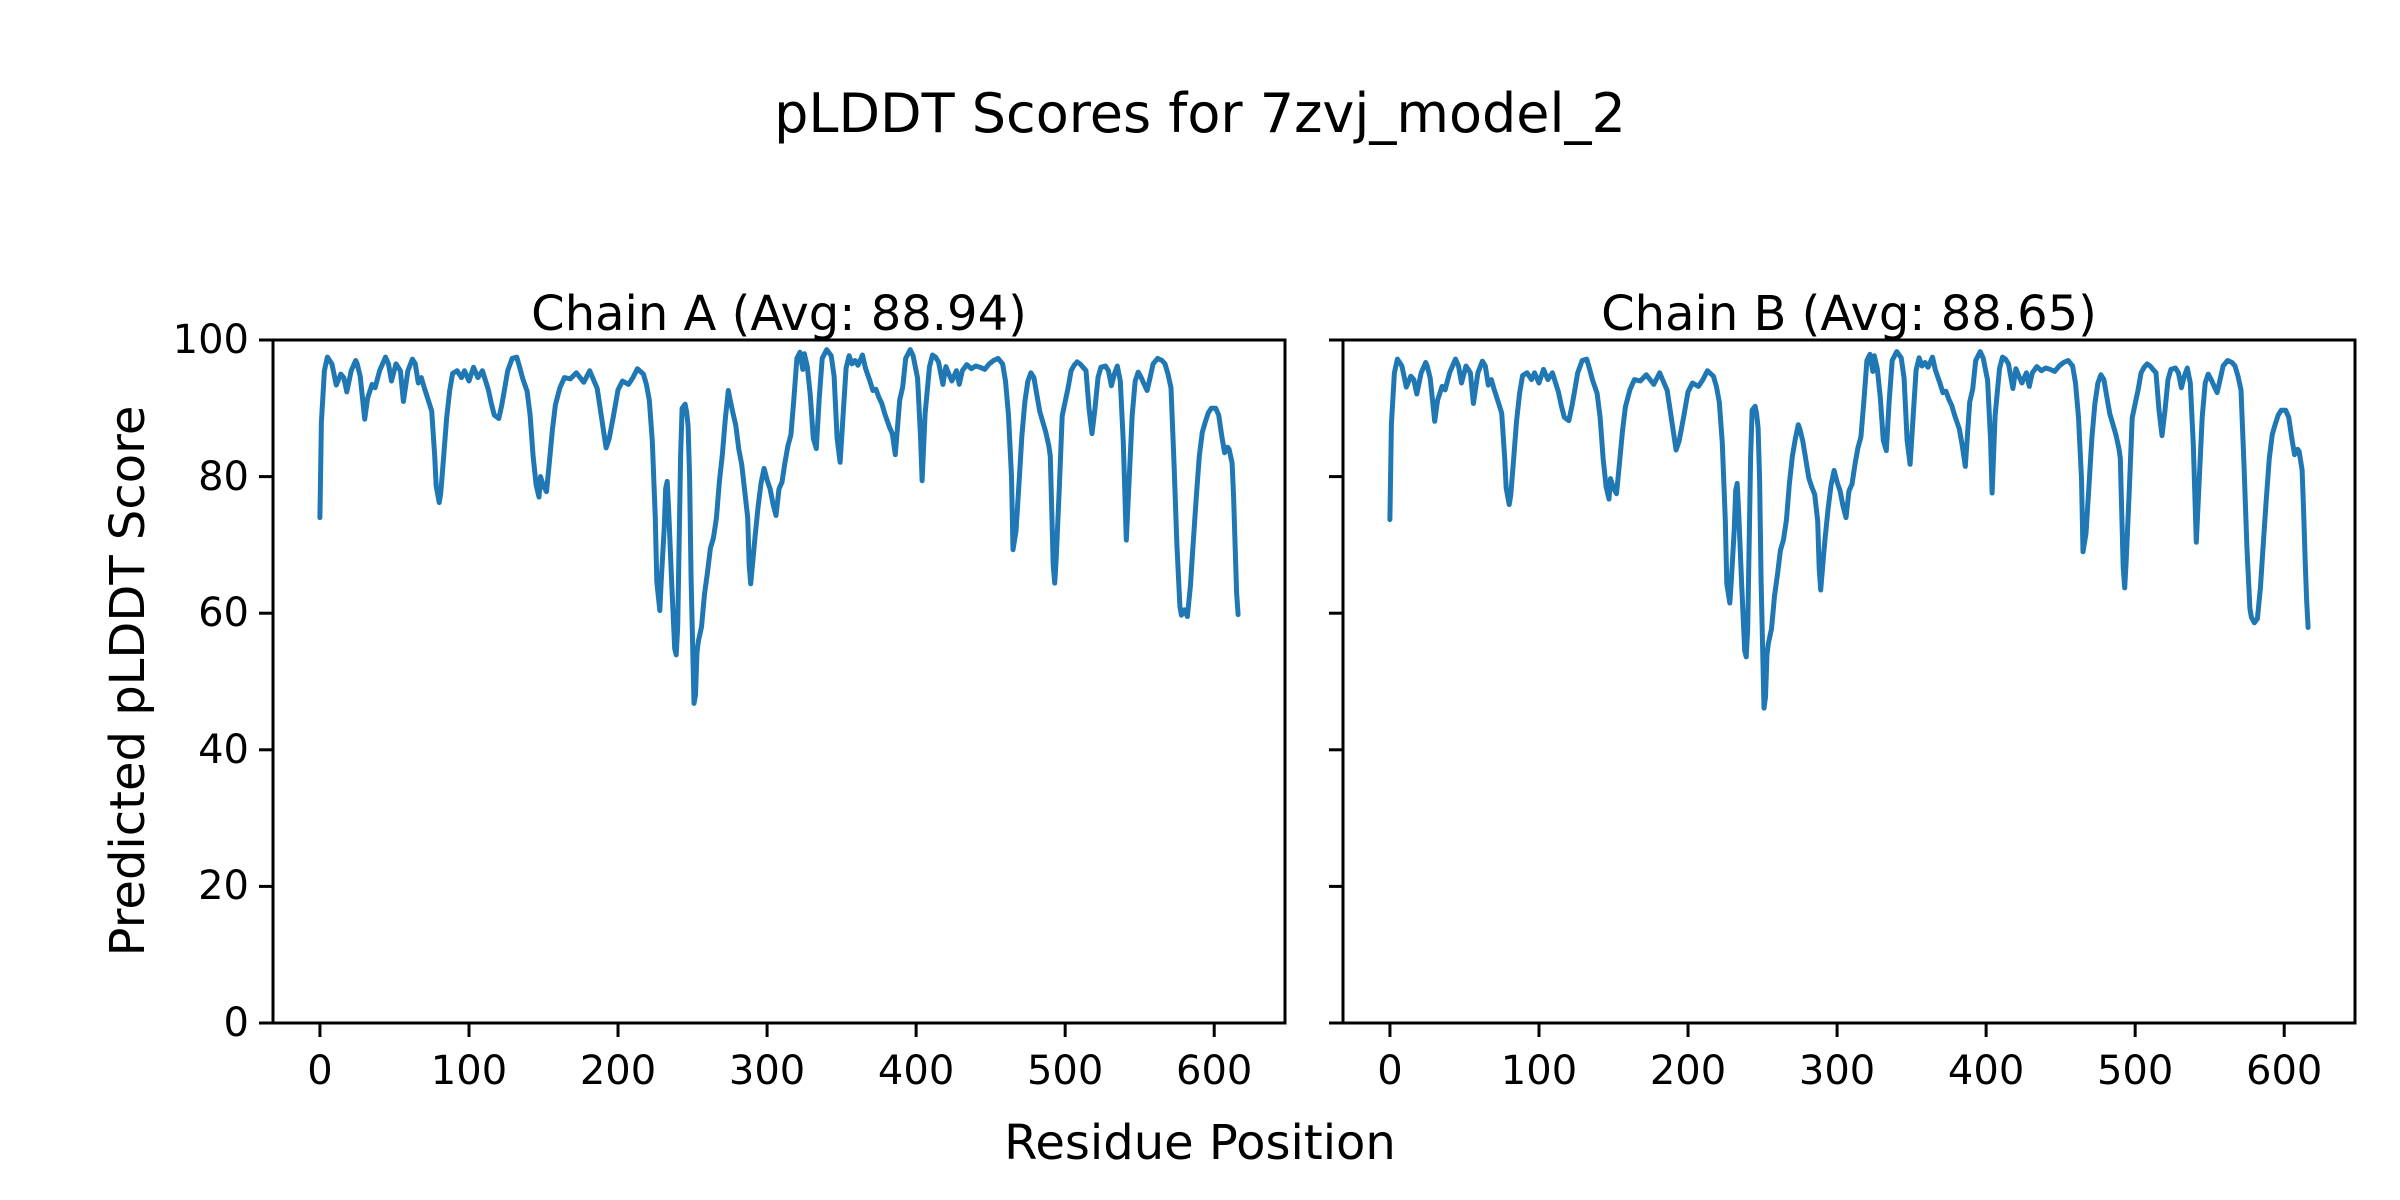  I want to click on y-tick-label: 100, so click(210, 340).